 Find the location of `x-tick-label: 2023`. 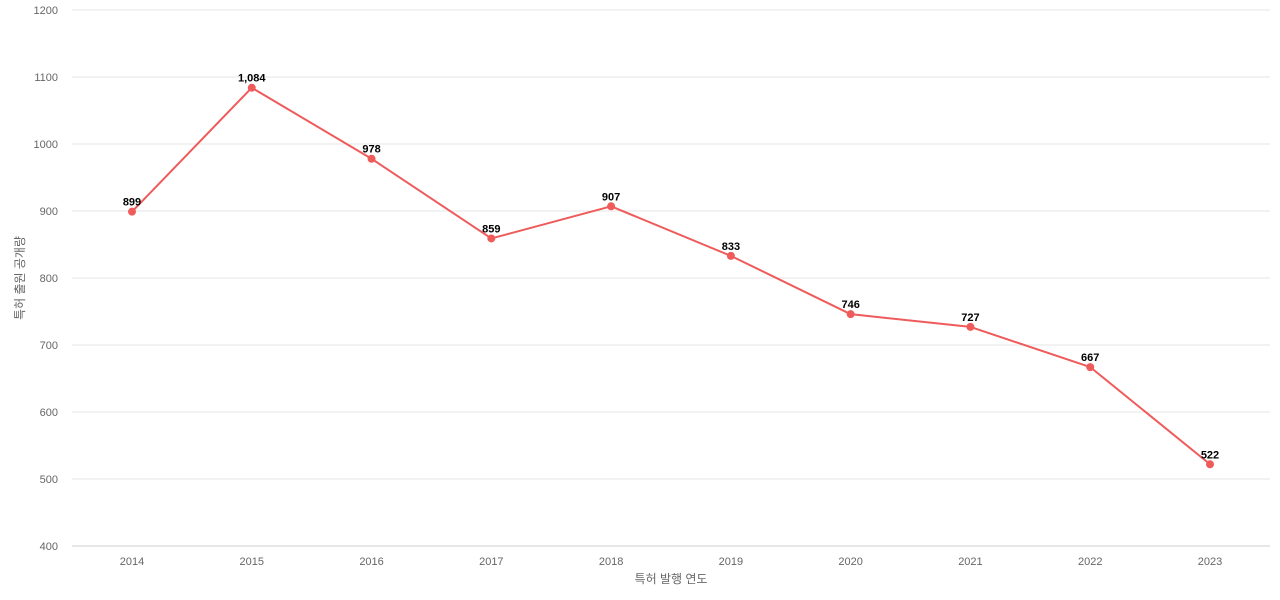

x-tick-label: 2023 is located at coordinates (1210, 562).